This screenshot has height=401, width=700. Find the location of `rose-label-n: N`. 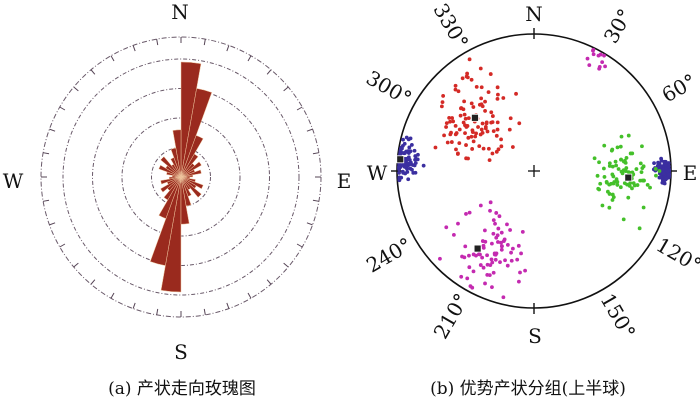

rose-label-n: N is located at coordinates (180, 12).